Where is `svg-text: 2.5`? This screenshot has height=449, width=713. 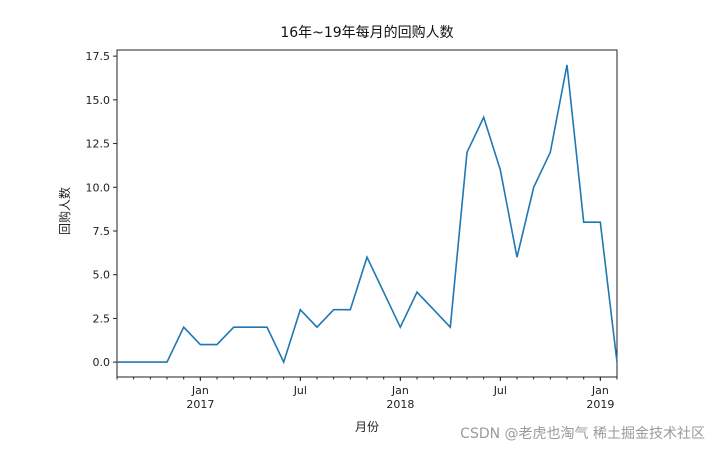
svg-text: 2.5 is located at coordinates (102, 318).